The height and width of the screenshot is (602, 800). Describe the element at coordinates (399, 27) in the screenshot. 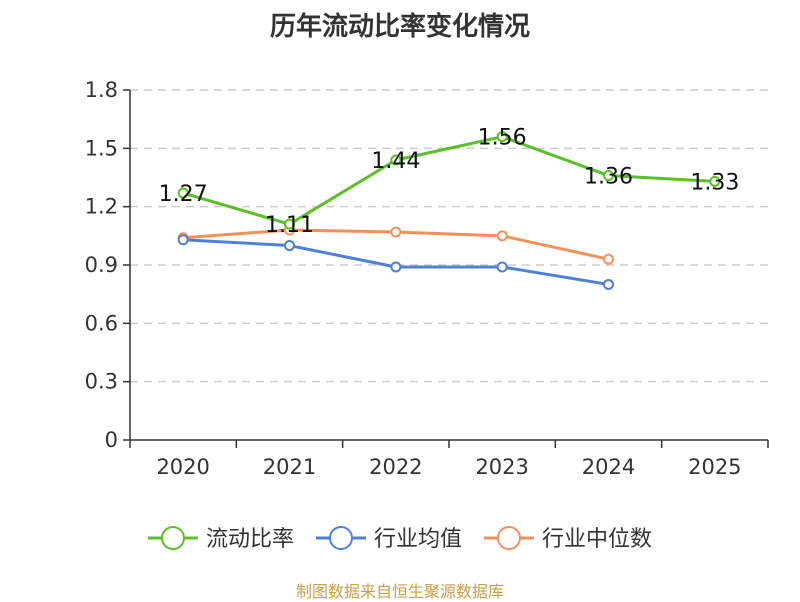

I see `chart-title: 历年流动比率变化情况` at that location.